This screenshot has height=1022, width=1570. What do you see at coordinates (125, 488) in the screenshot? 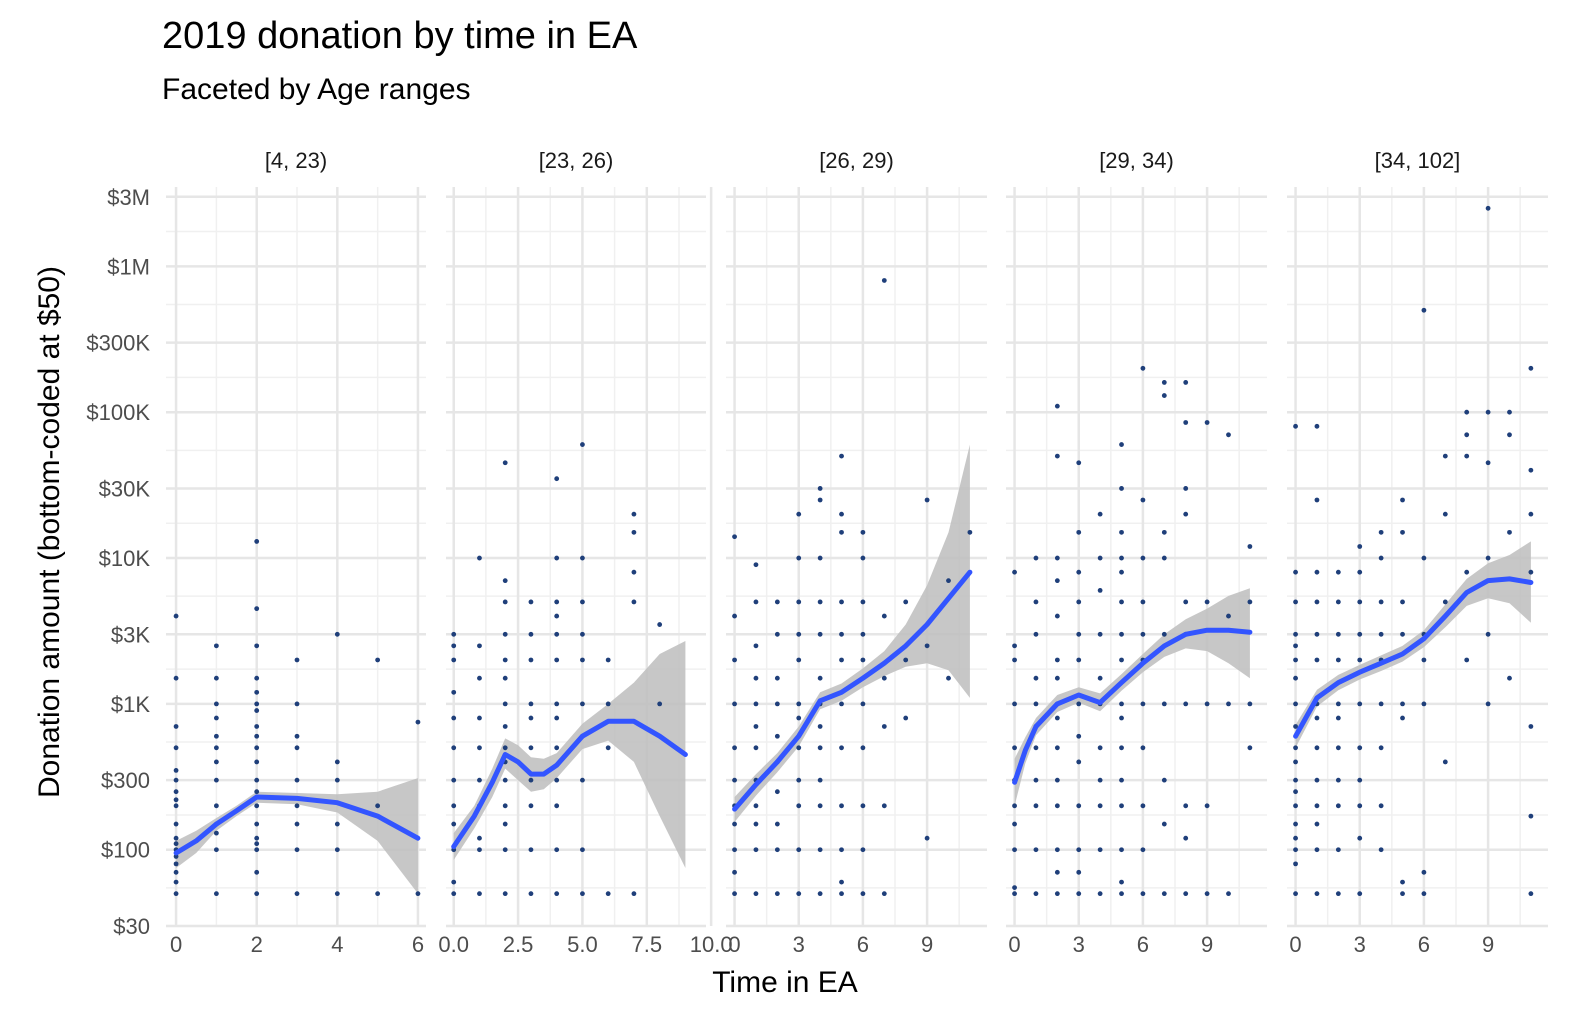
I see `y-tick-label: $30K` at bounding box center [125, 488].